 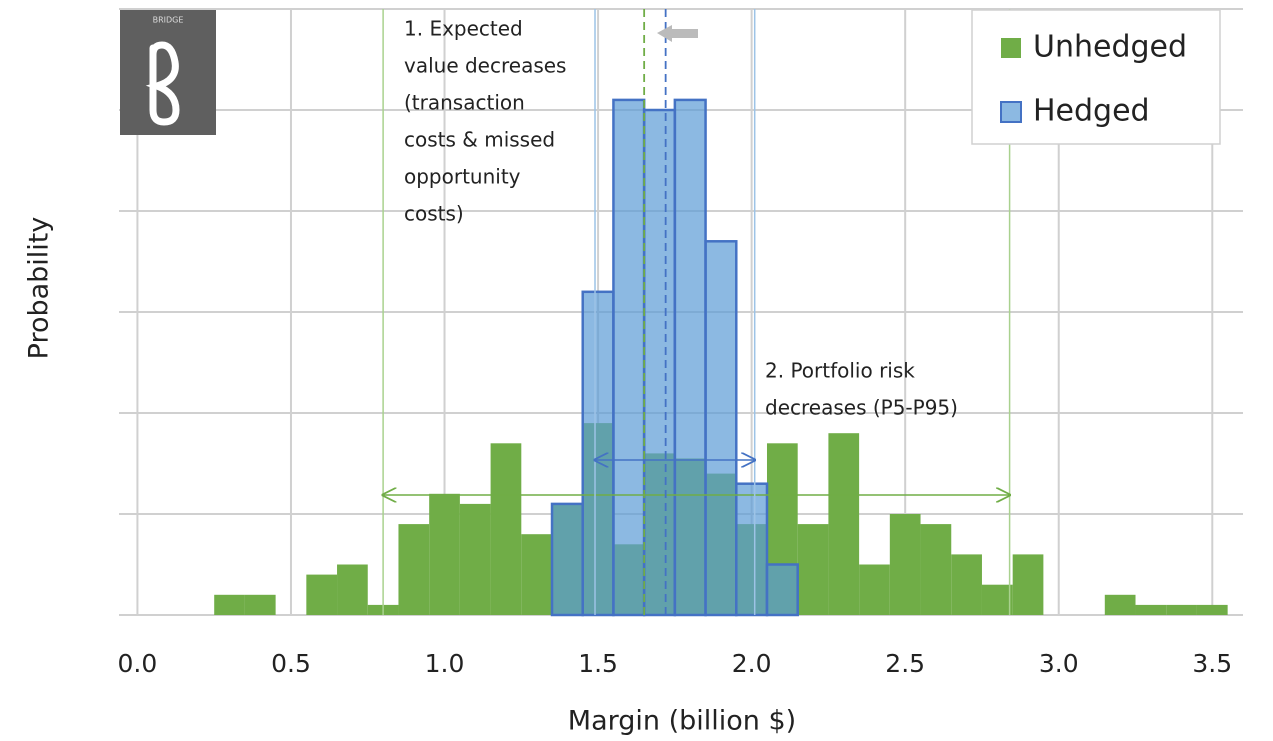 What do you see at coordinates (434, 214) in the screenshot?
I see `annotation: costs)` at bounding box center [434, 214].